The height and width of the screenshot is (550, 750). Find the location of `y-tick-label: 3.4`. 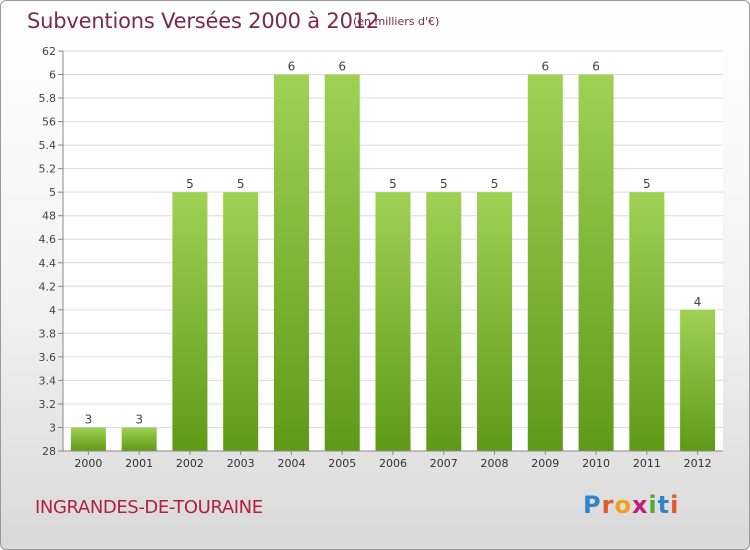

y-tick-label: 3.4 is located at coordinates (48, 380).